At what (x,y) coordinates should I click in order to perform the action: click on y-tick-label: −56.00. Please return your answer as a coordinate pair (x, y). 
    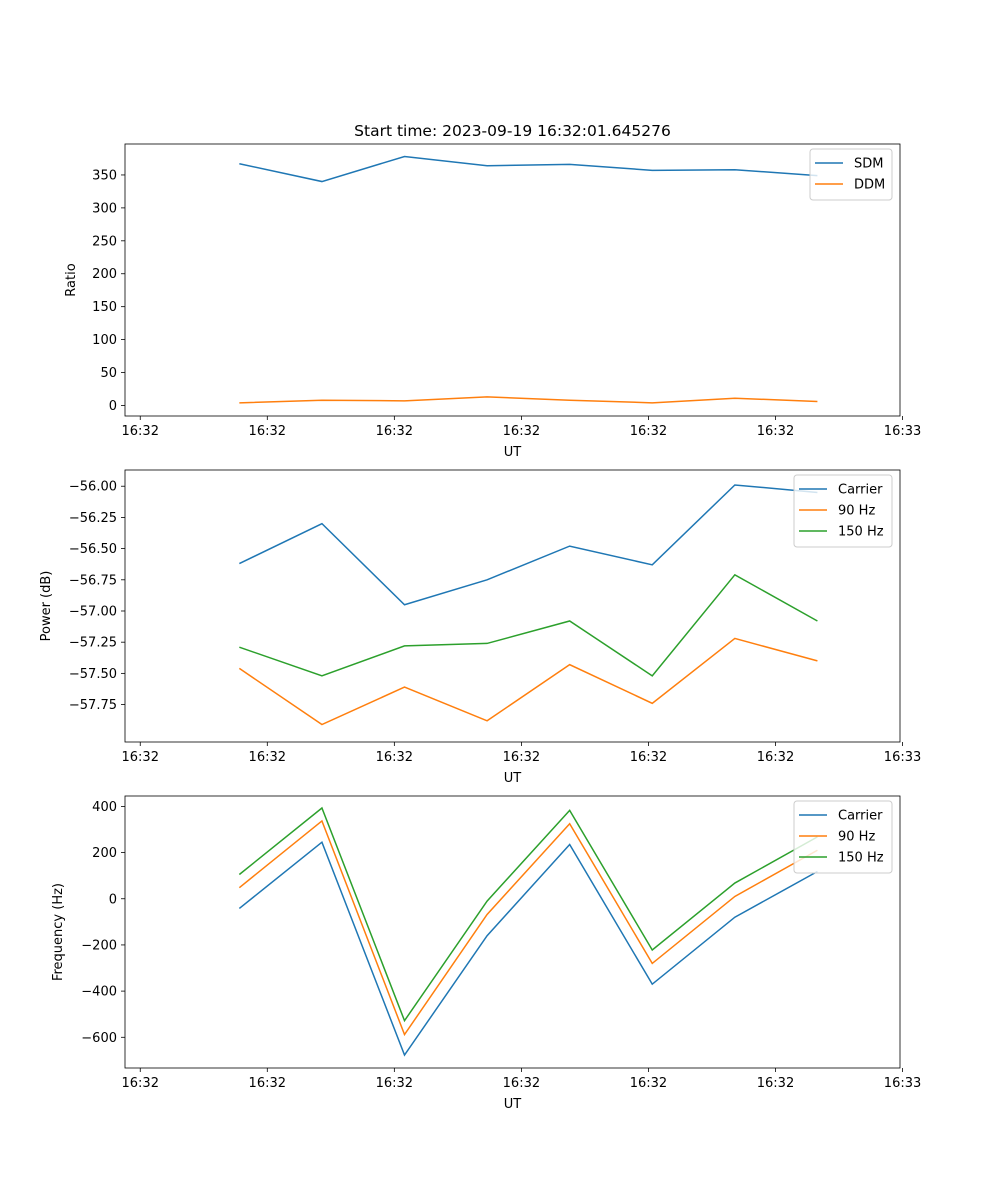
    Looking at the image, I should click on (93, 487).